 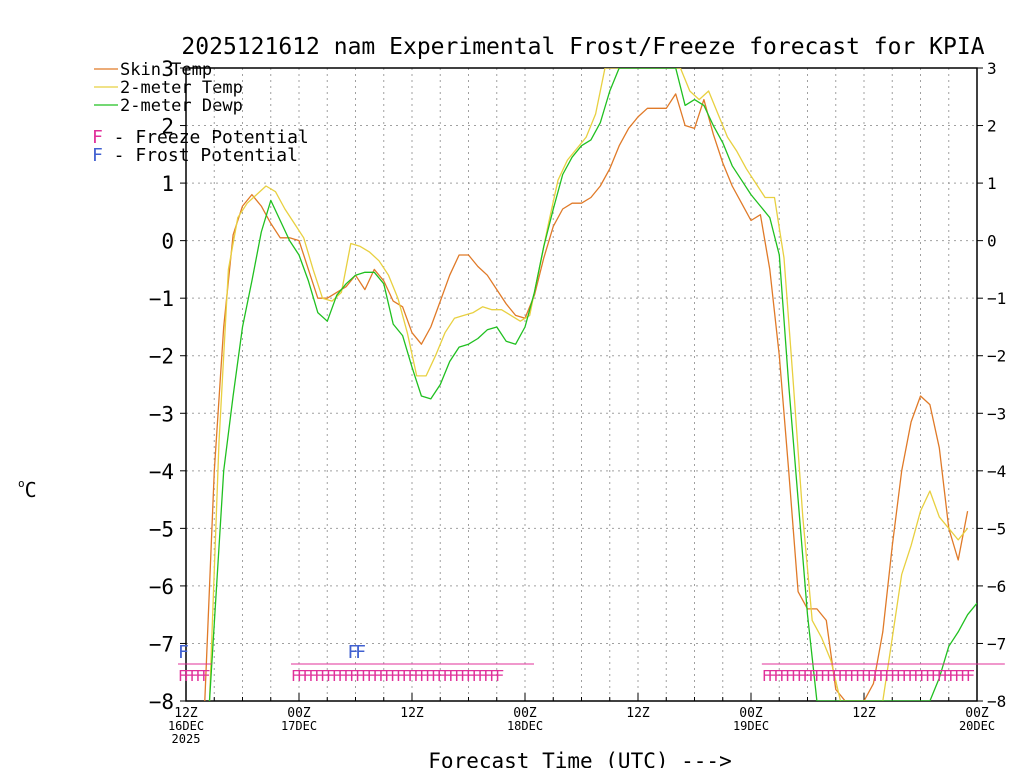 What do you see at coordinates (200, 155) in the screenshot?
I see `potential-legend-text: - Frost Potential` at bounding box center [200, 155].